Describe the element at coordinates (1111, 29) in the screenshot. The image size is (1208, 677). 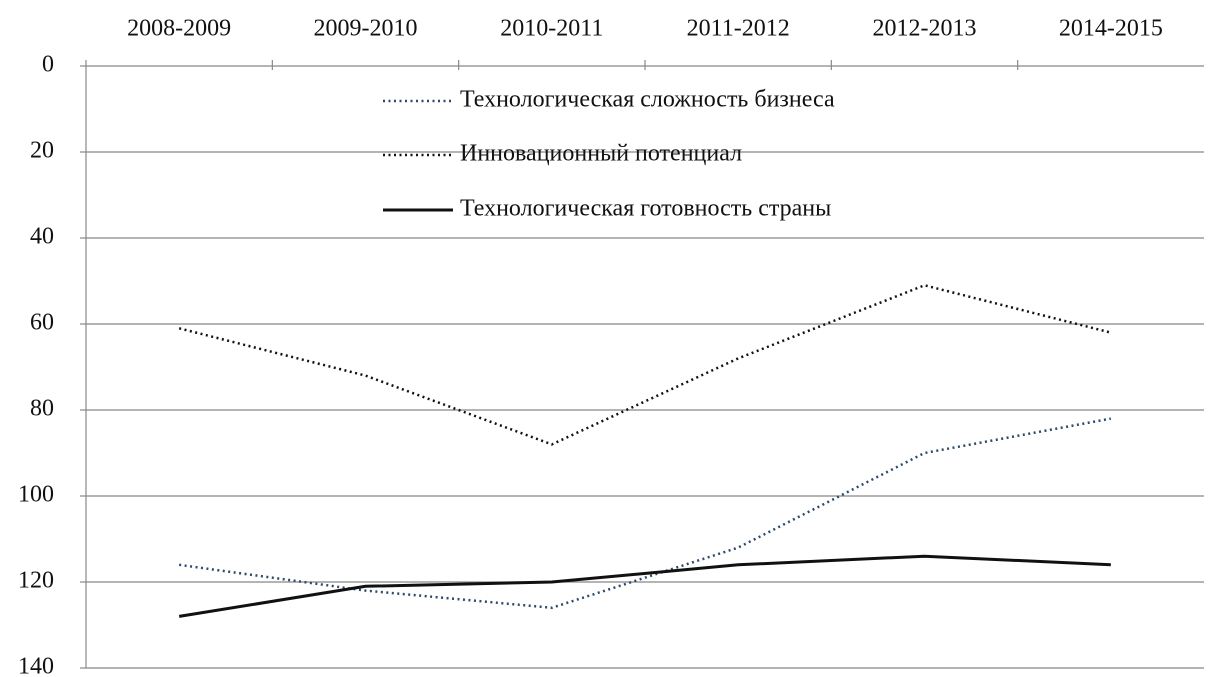
I see `x-tick-label: 2014-2015` at that location.